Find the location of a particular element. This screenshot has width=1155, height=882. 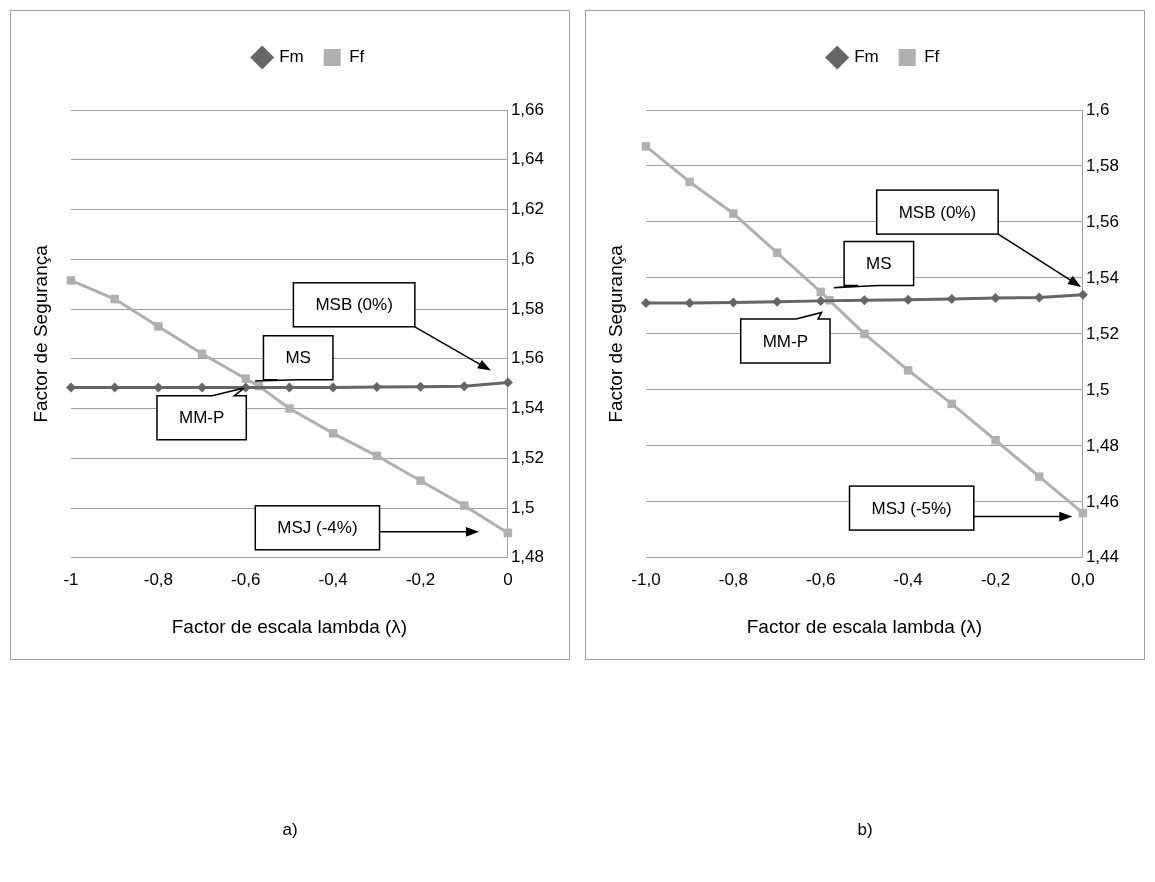

y-tick-label: 1,46 is located at coordinates (1102, 501).